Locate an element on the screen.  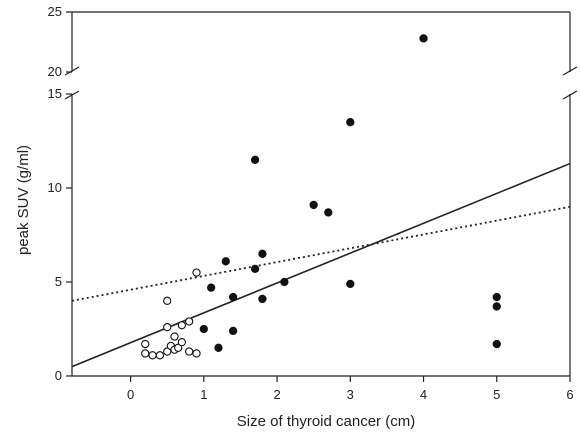
y-tick-label: 15 is located at coordinates (55, 93).